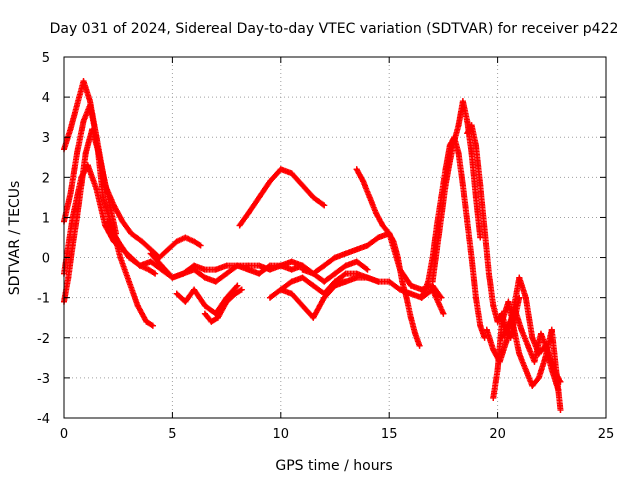  I want to click on y-tick-label: 1, so click(46, 218).